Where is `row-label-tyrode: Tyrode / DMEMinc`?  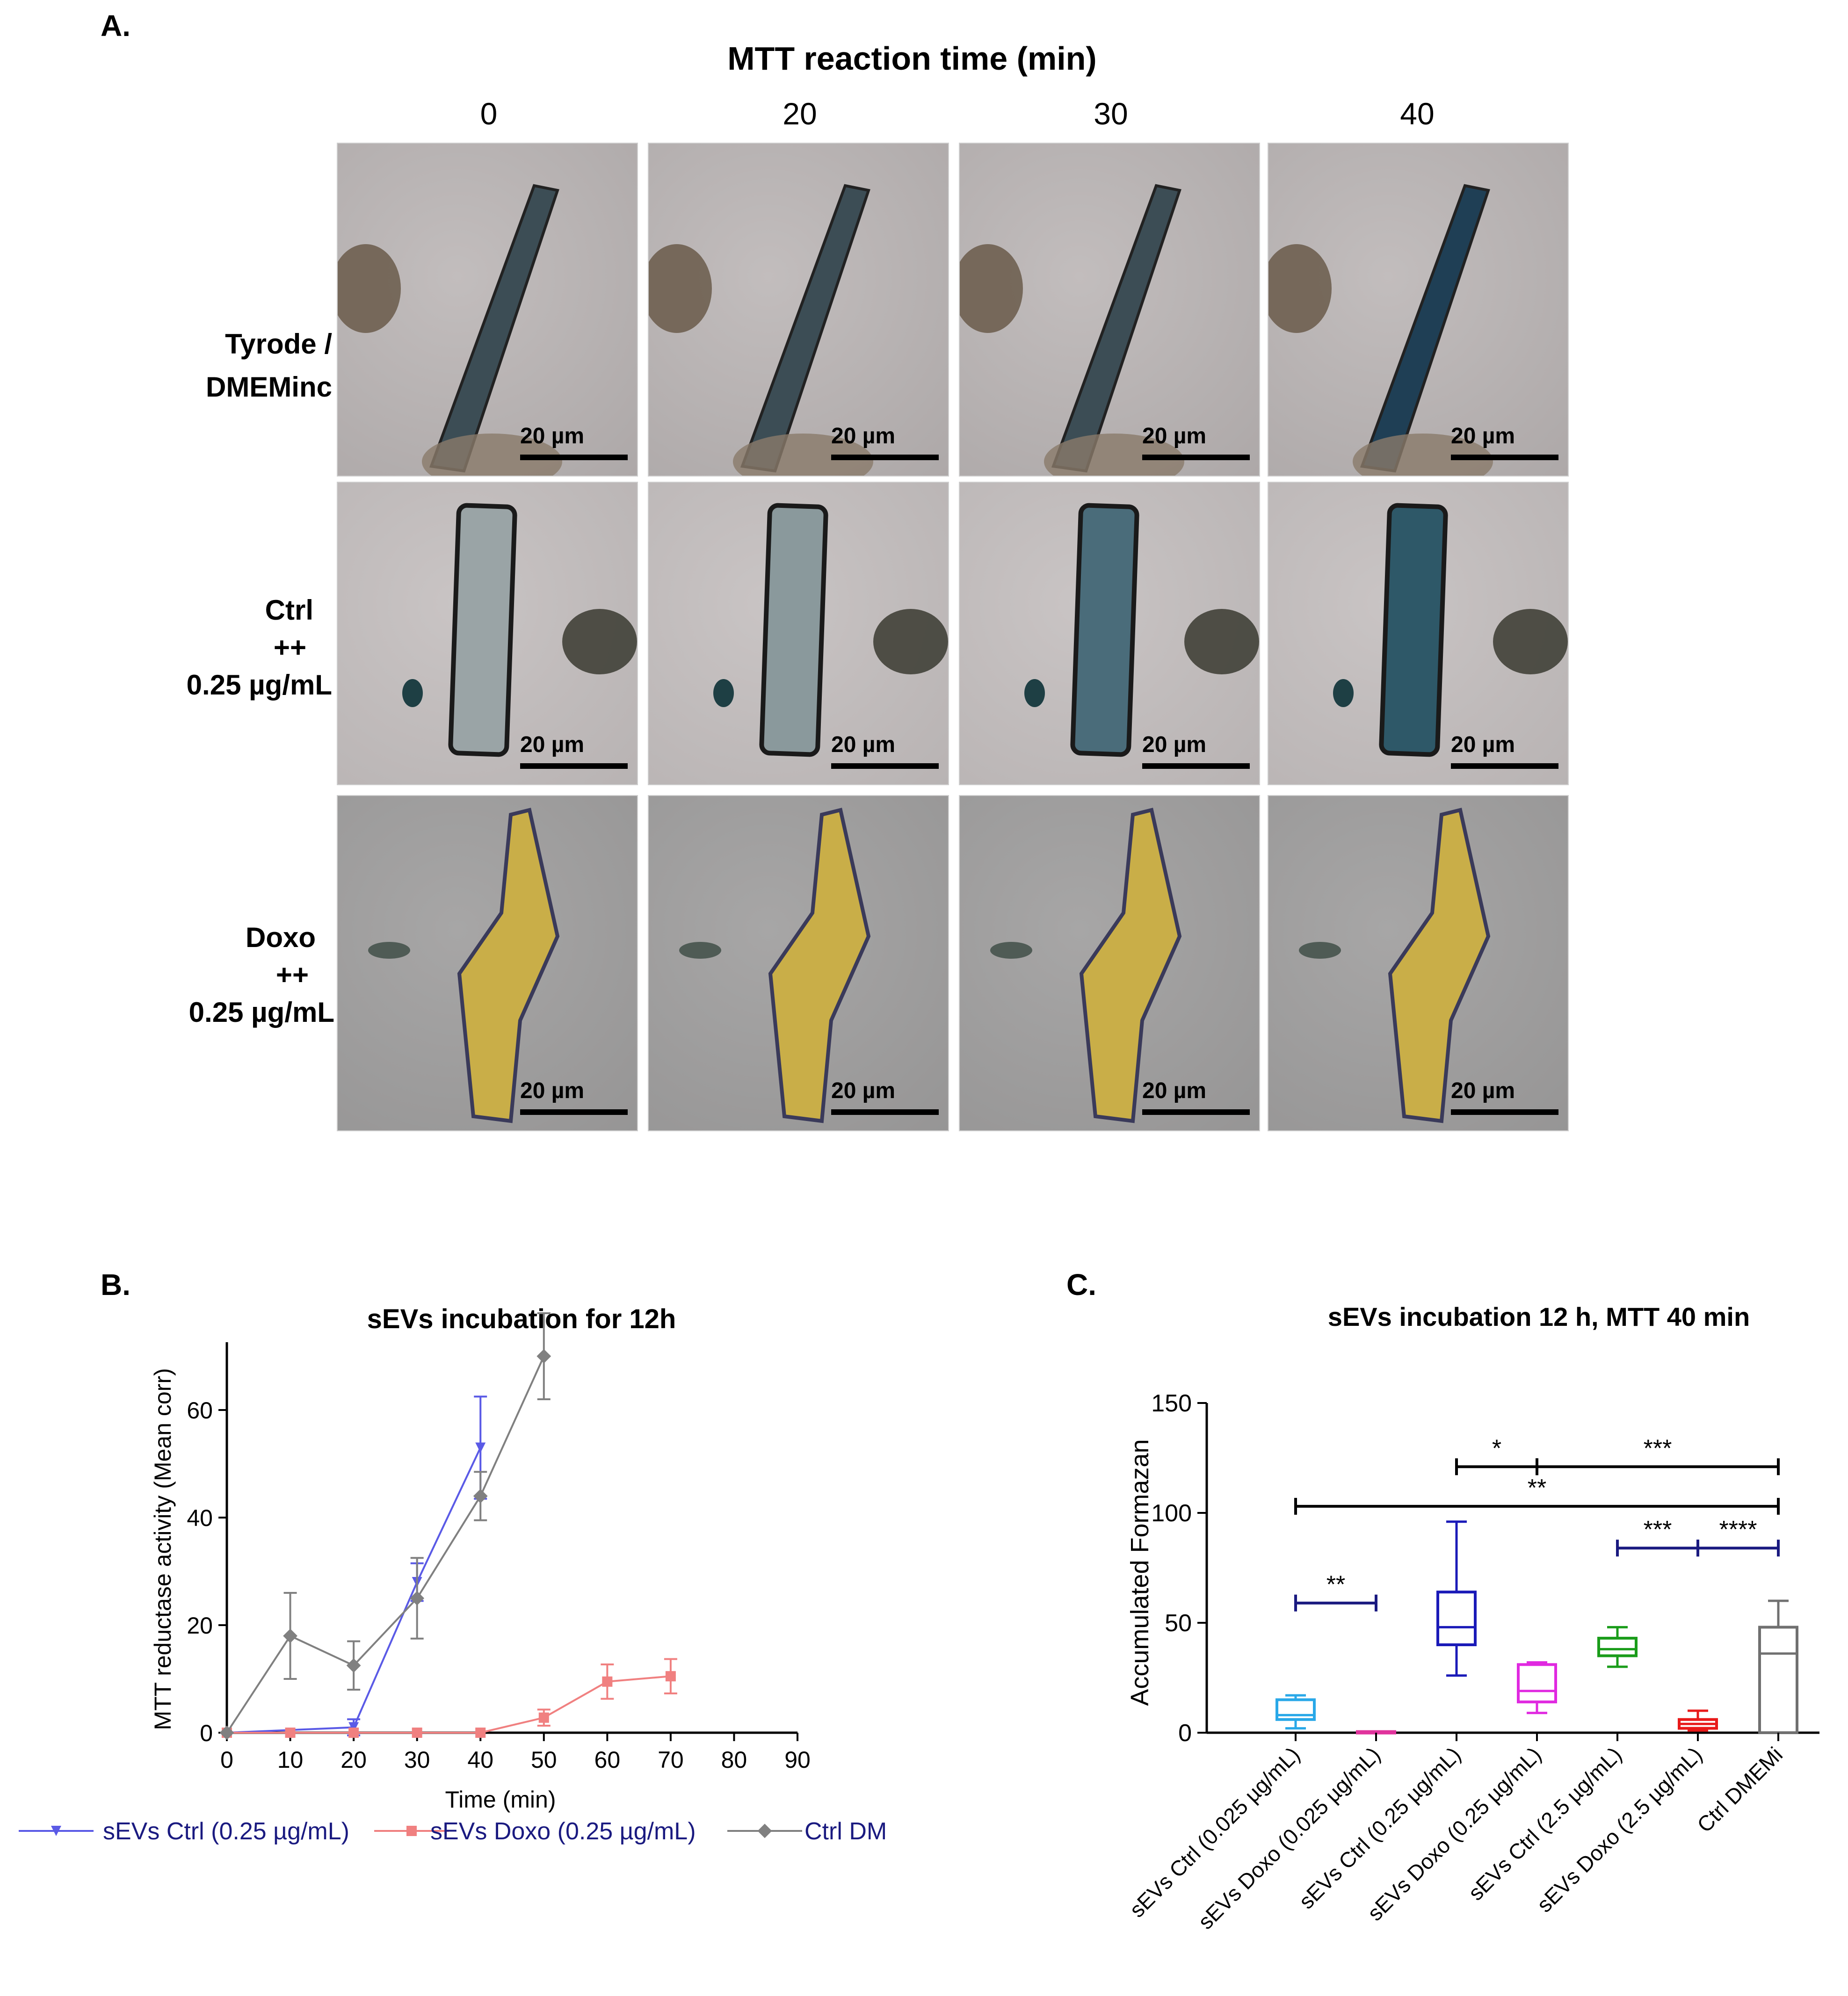
row-label-tyrode: Tyrode / DMEMinc is located at coordinates (232, 366).